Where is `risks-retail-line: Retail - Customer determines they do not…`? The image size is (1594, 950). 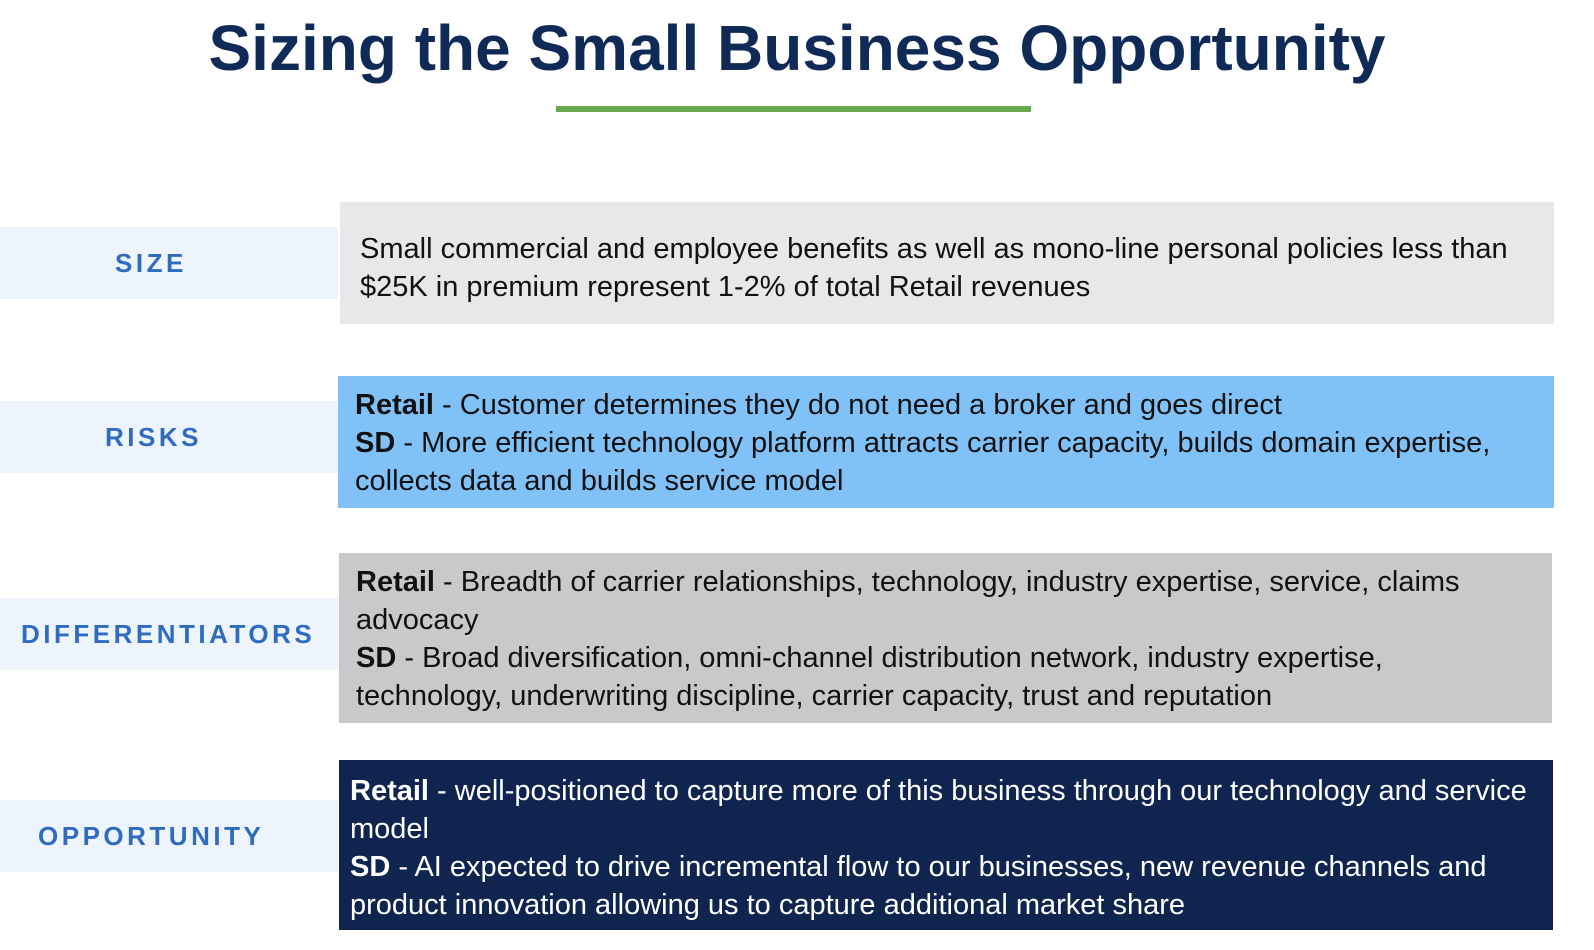
risks-retail-line: Retail - Customer determines they do not… is located at coordinates (944, 405).